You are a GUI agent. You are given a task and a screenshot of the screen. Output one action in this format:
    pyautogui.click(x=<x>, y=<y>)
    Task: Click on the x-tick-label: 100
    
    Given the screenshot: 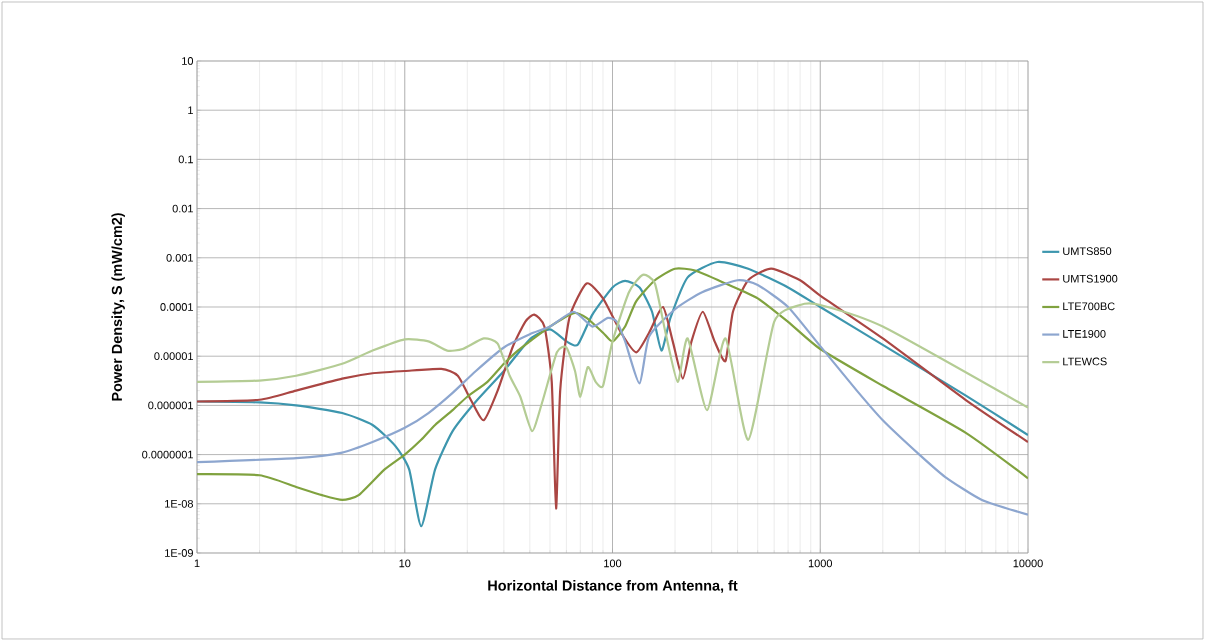 What is the action you would take?
    pyautogui.click(x=613, y=563)
    